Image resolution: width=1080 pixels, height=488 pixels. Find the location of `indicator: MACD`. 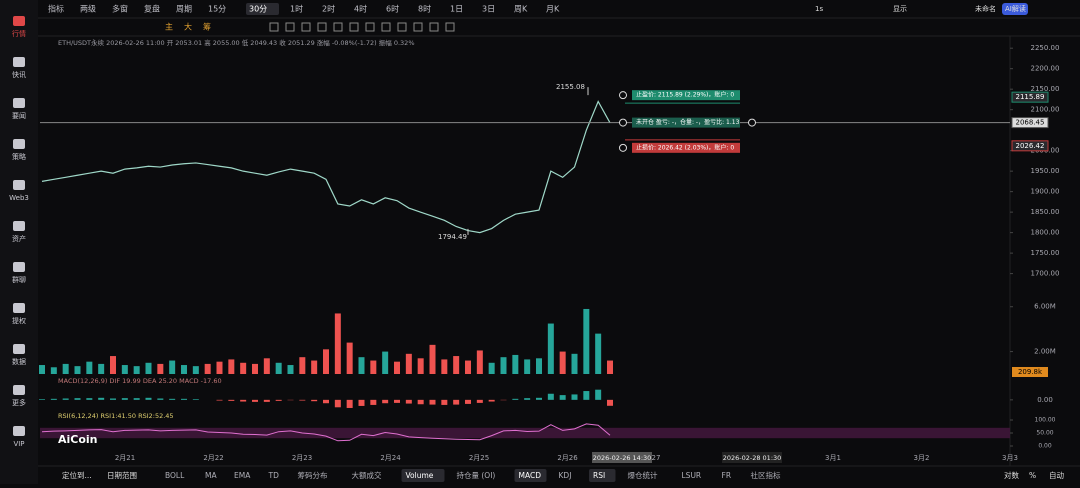

indicator: MACD is located at coordinates (530, 475).